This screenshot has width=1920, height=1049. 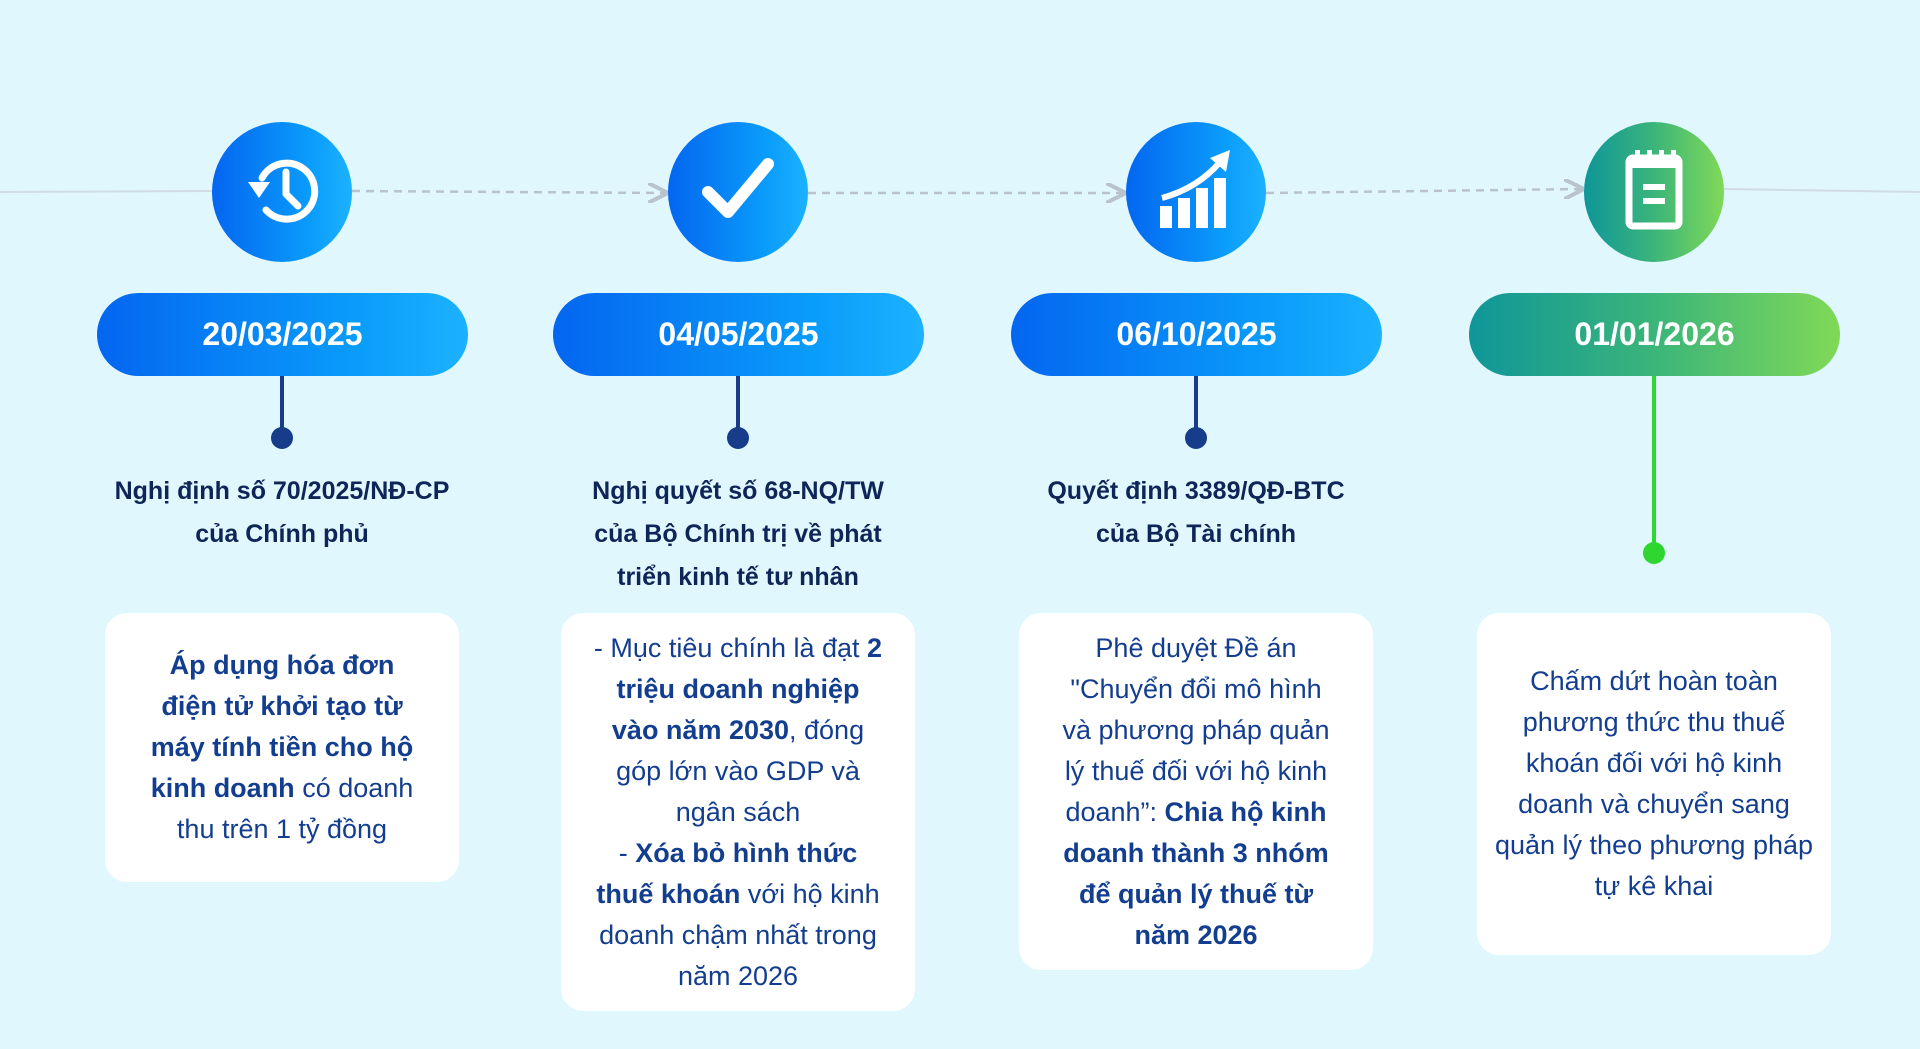 I want to click on document-title-line: Quyết định 3389/QĐ-BTC, so click(x=1196, y=491).